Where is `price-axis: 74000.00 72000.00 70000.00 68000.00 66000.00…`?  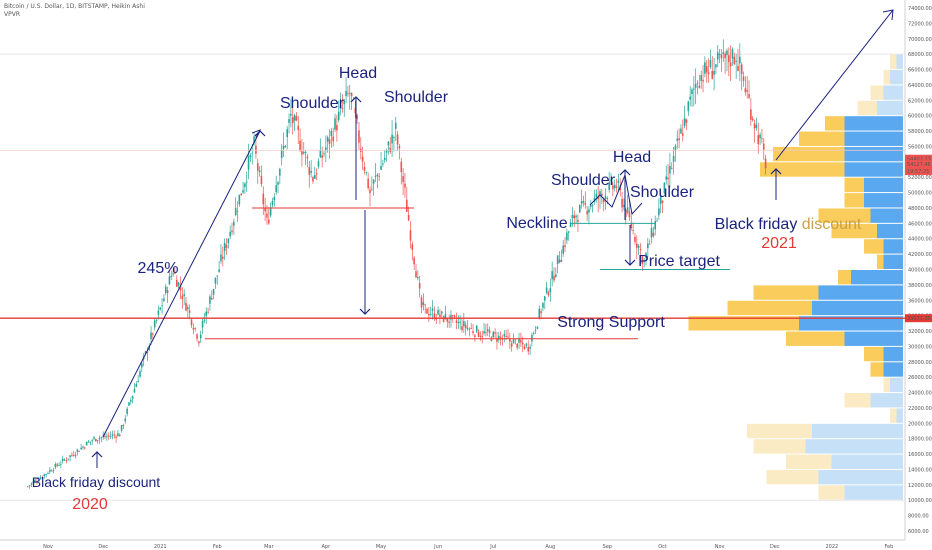 price-axis: 74000.00 72000.00 70000.00 68000.00 66000.00… is located at coordinates (918, 270).